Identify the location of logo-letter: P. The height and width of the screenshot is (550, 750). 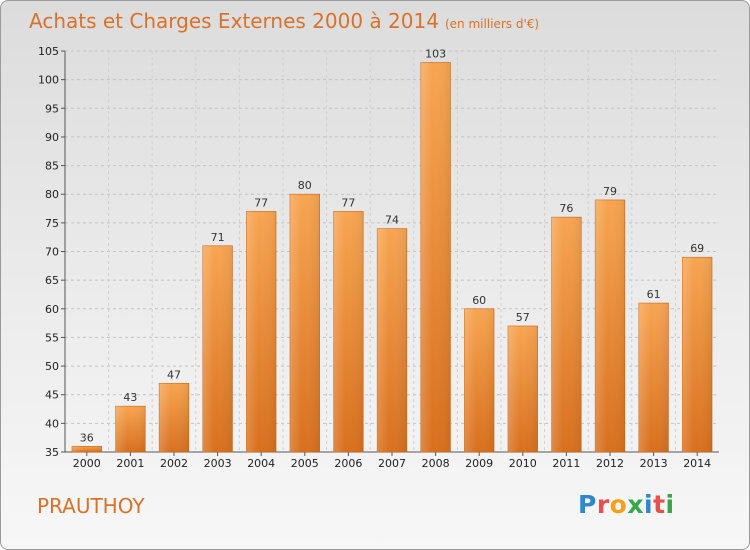
(587, 504).